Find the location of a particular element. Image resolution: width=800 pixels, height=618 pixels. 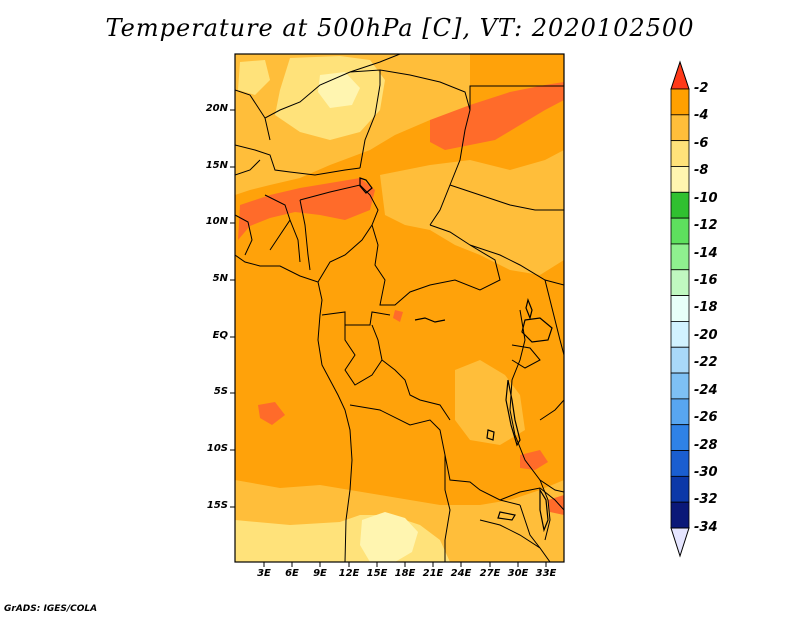

border-chad-east is located at coordinates (425, 147).